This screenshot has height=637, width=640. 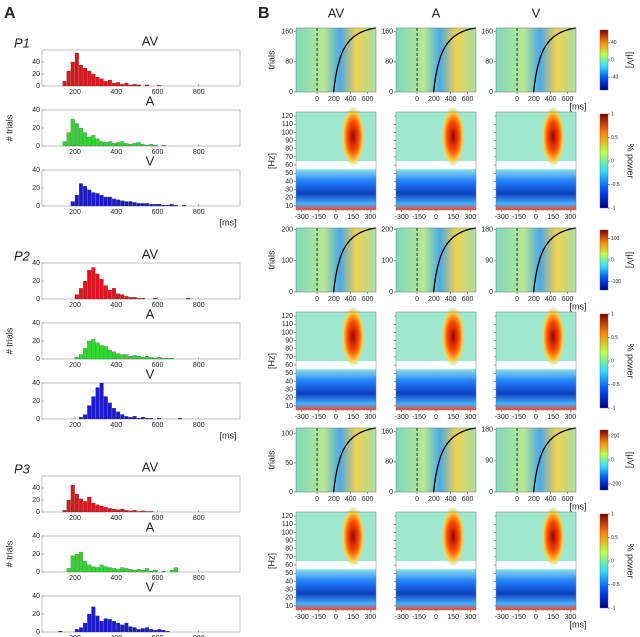 I want to click on y-tick-label: 160, so click(x=287, y=32).